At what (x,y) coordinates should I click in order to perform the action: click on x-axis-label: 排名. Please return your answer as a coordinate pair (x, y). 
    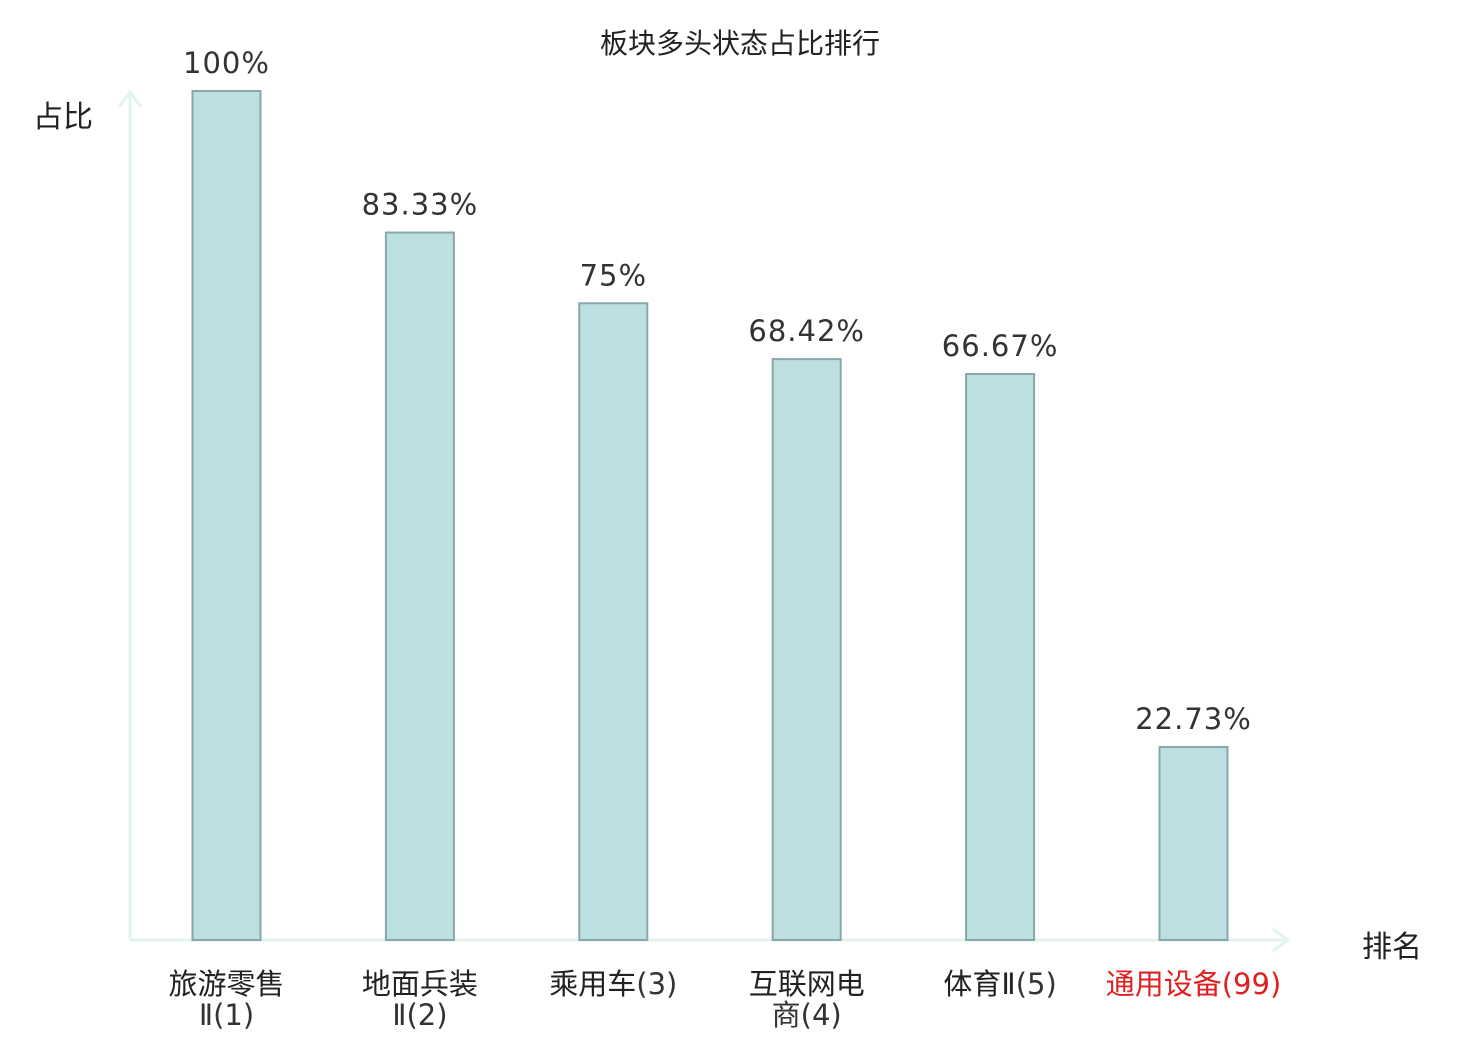
    Looking at the image, I should click on (1392, 947).